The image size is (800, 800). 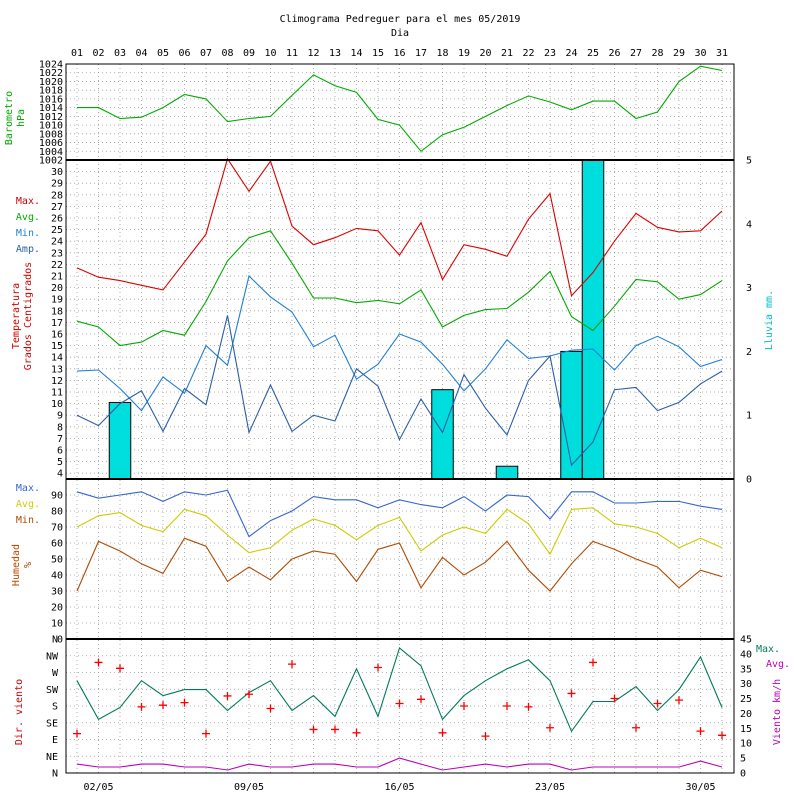 I want to click on day-tick-label: 07, so click(x=206, y=53).